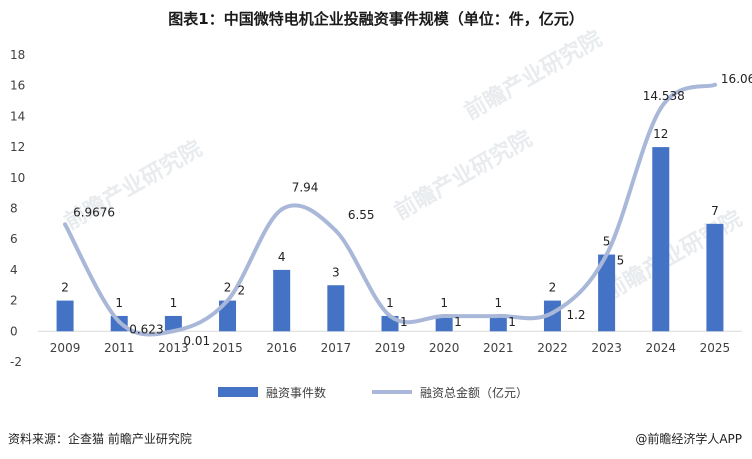  I want to click on line-value-label: 2, so click(242, 291).